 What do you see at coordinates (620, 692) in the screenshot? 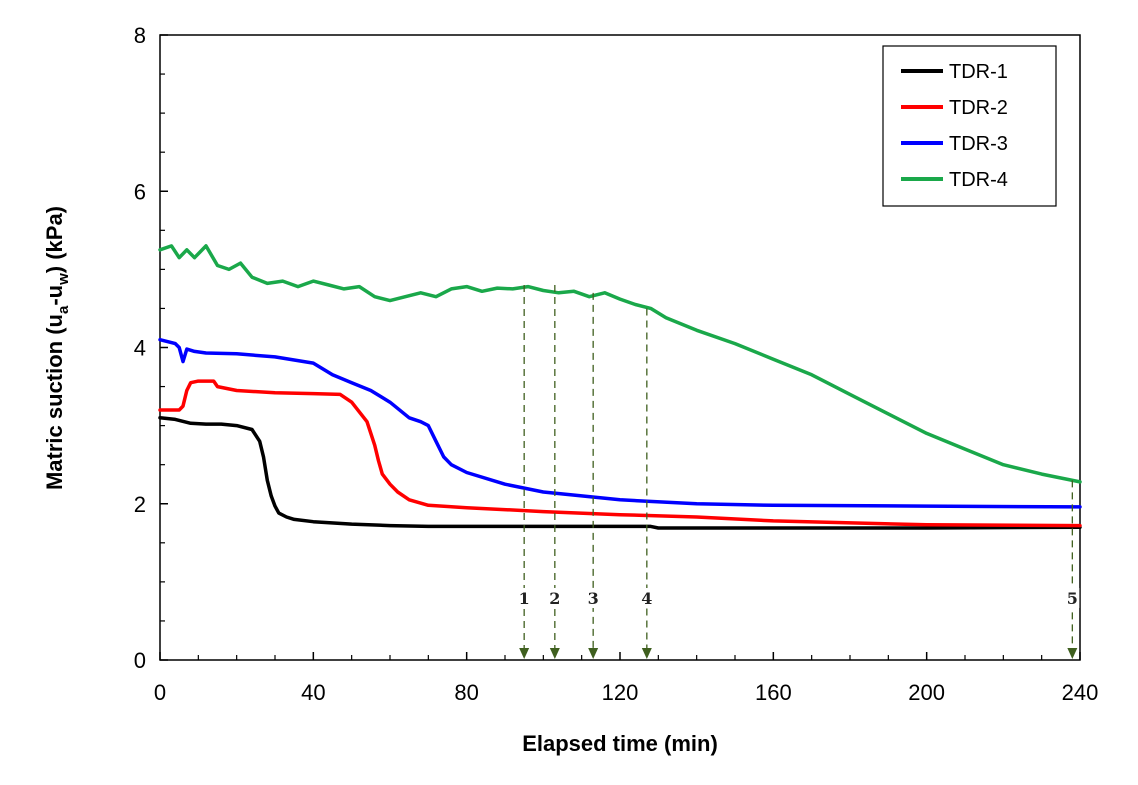
I see `x-tick-label: 120` at bounding box center [620, 692].